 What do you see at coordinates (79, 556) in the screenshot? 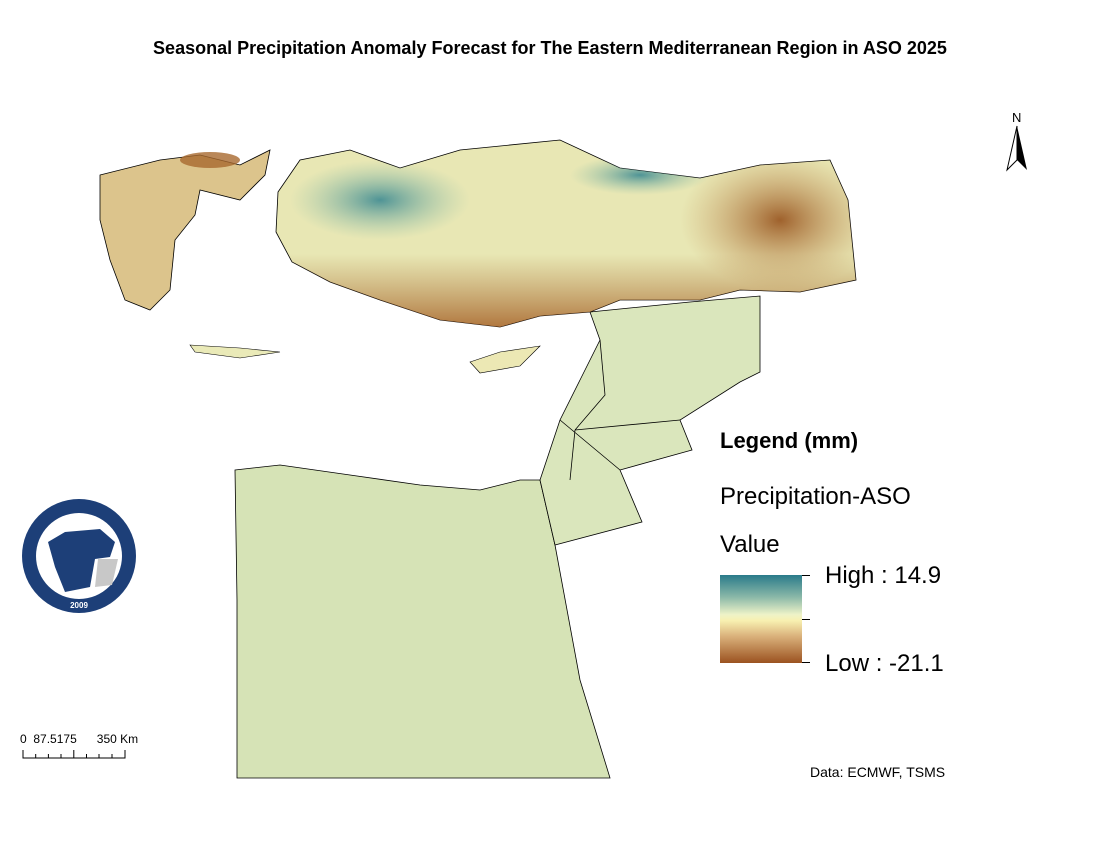
I see `emcc-logo: 2009` at bounding box center [79, 556].